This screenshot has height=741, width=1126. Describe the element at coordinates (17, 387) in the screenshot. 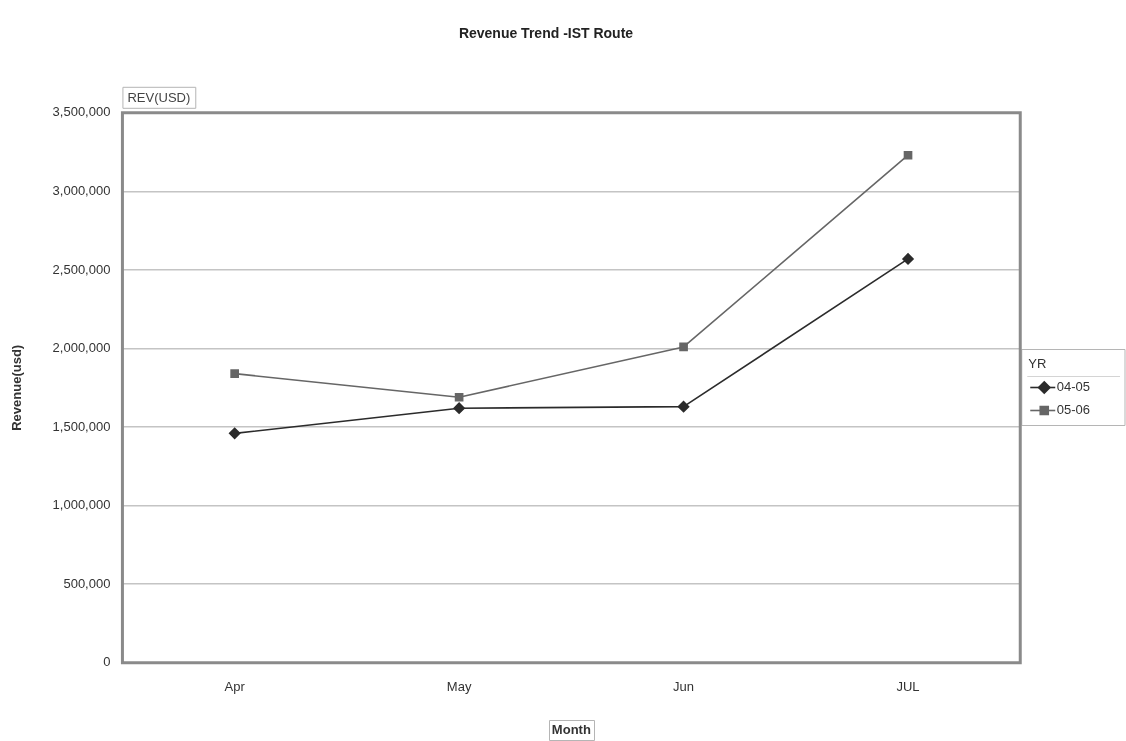

I see `y-axis-title: Revenue(usd)` at that location.